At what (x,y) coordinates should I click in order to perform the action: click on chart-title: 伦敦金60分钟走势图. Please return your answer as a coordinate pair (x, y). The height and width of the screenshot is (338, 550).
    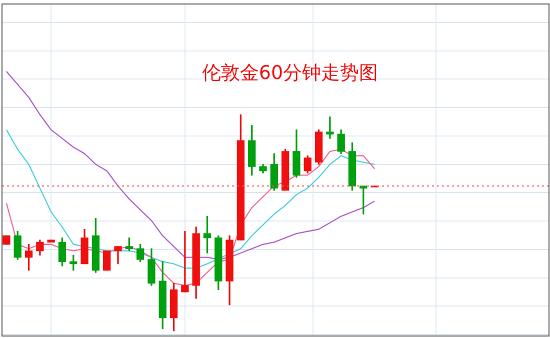
    Looking at the image, I should click on (290, 73).